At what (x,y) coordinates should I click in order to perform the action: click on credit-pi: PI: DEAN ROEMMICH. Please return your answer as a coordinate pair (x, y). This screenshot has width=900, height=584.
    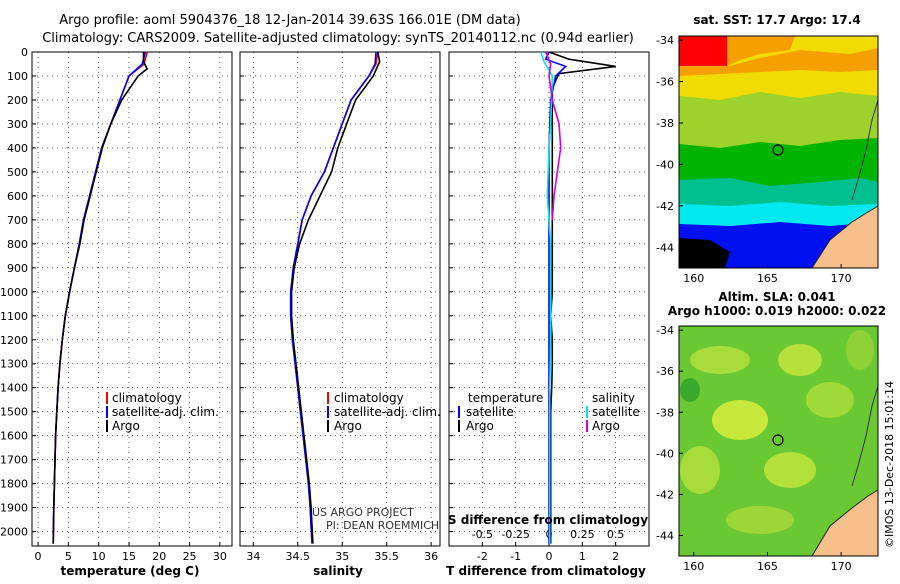
    Looking at the image, I should click on (382, 525).